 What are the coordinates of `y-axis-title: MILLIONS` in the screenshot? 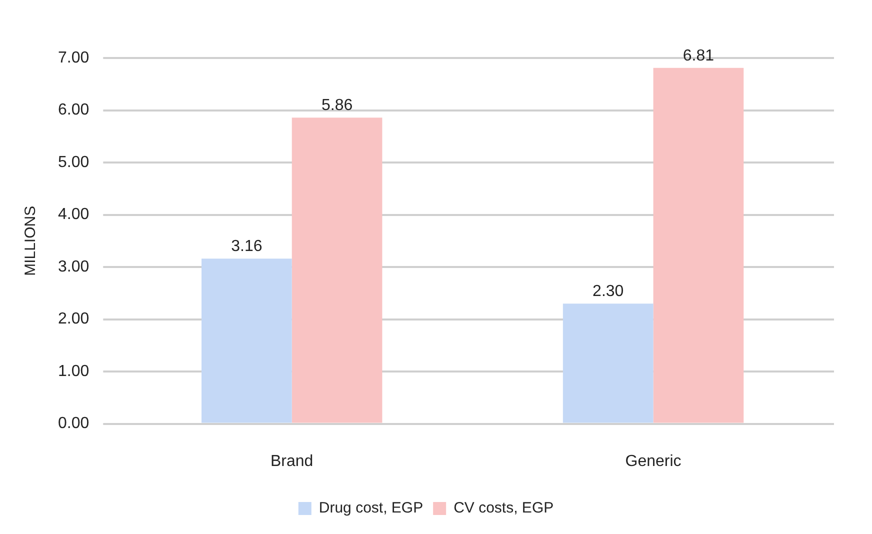 It's located at (31, 241).